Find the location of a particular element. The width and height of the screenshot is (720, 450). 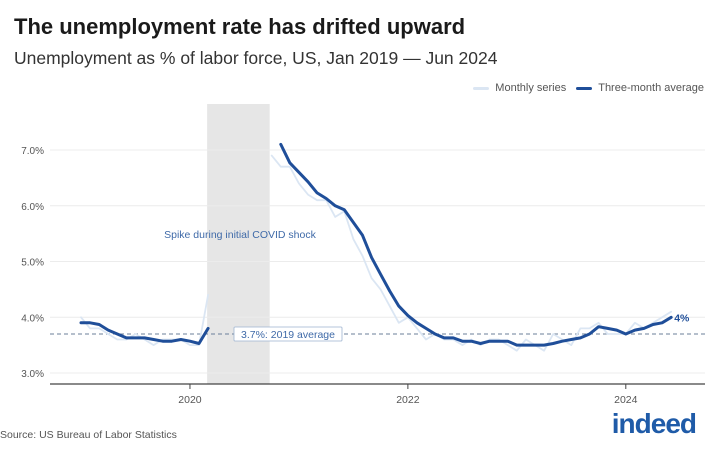

y-tick-label: 6.0% is located at coordinates (32, 207).